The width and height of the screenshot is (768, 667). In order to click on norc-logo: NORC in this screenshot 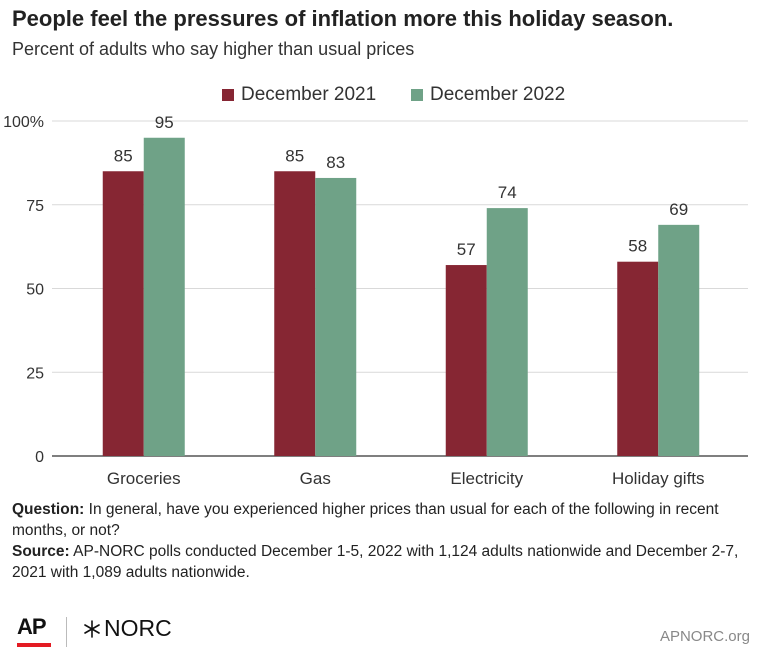, I will do `click(127, 628)`.